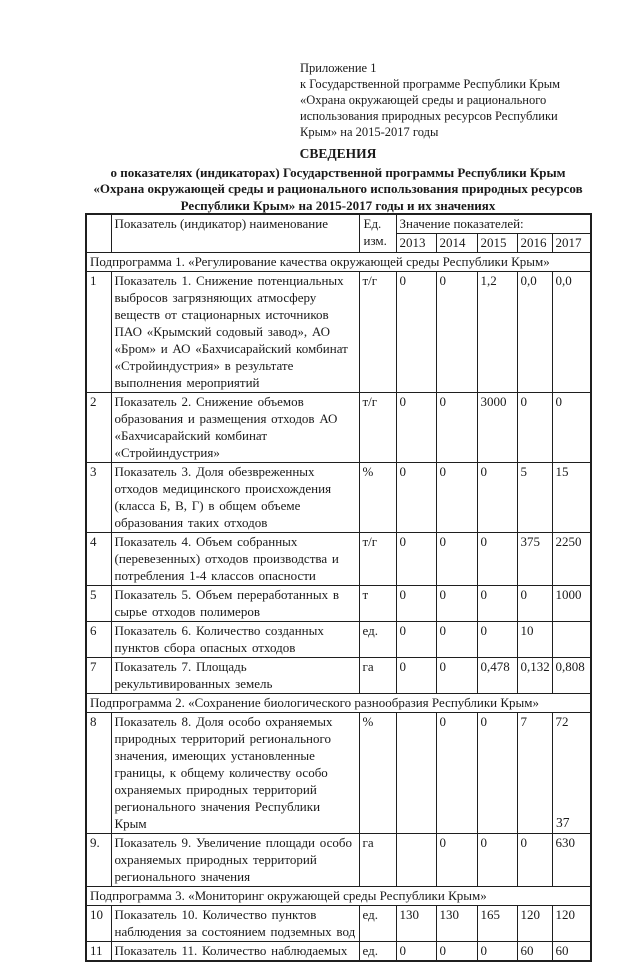 This screenshot has height=962, width=640. What do you see at coordinates (497, 243) in the screenshot?
I see `year-header-2015: 2015` at bounding box center [497, 243].